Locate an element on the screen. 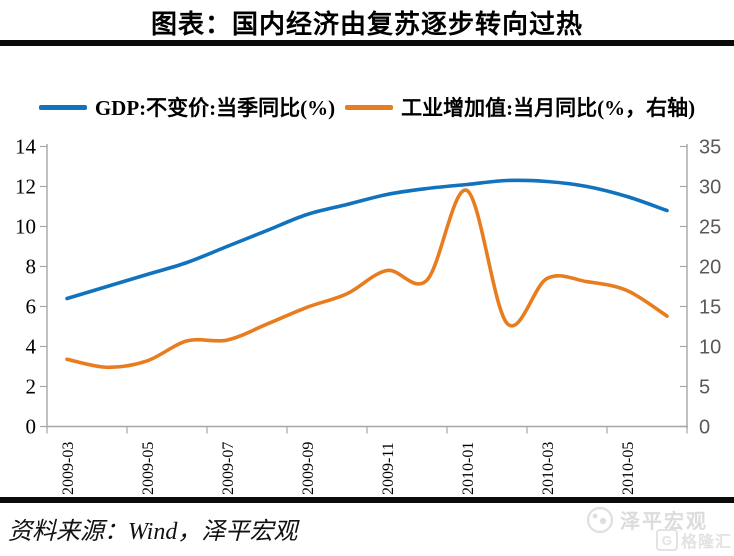 The image size is (734, 556). legend-label-industry: 工业增加值:当月同比(%，右轴) is located at coordinates (548, 108).